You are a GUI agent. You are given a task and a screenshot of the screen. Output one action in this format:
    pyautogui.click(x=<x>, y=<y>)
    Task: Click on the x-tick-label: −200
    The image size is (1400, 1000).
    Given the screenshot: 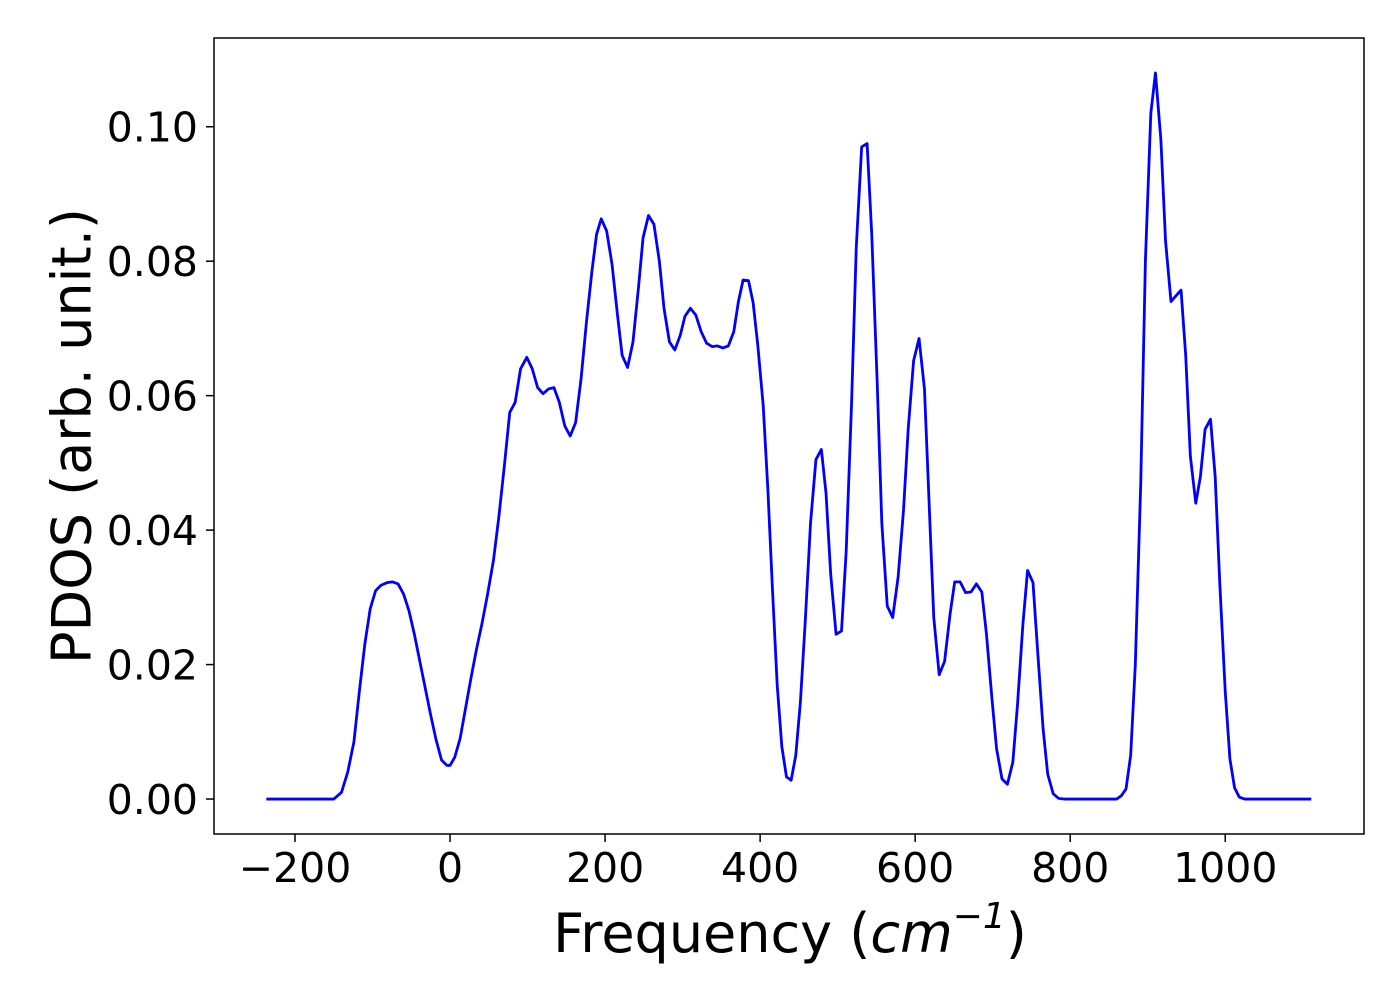 What is the action you would take?
    pyautogui.click(x=295, y=868)
    